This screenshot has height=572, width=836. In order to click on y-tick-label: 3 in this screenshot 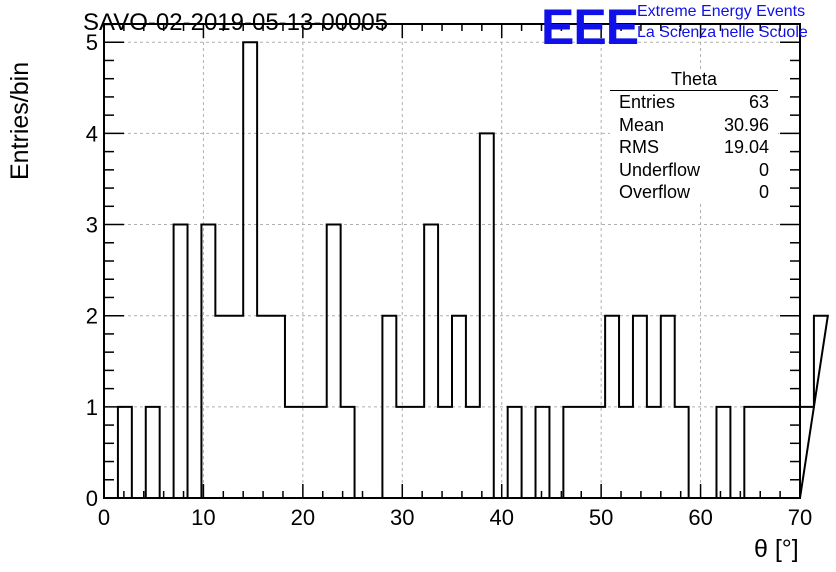, I will do `click(92, 225)`.